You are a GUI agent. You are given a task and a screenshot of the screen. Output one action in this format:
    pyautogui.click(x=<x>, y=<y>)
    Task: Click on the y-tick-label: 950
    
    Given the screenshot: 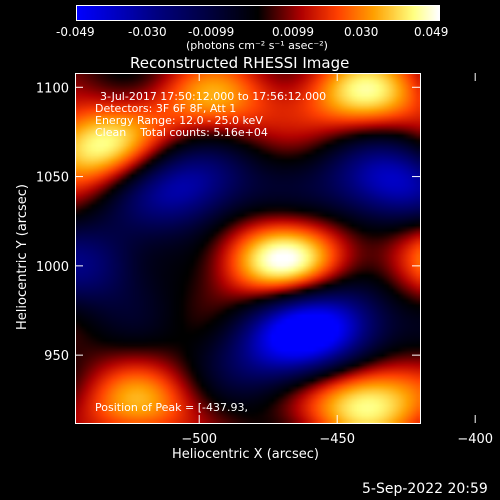 What is the action you would take?
    pyautogui.click(x=56, y=356)
    